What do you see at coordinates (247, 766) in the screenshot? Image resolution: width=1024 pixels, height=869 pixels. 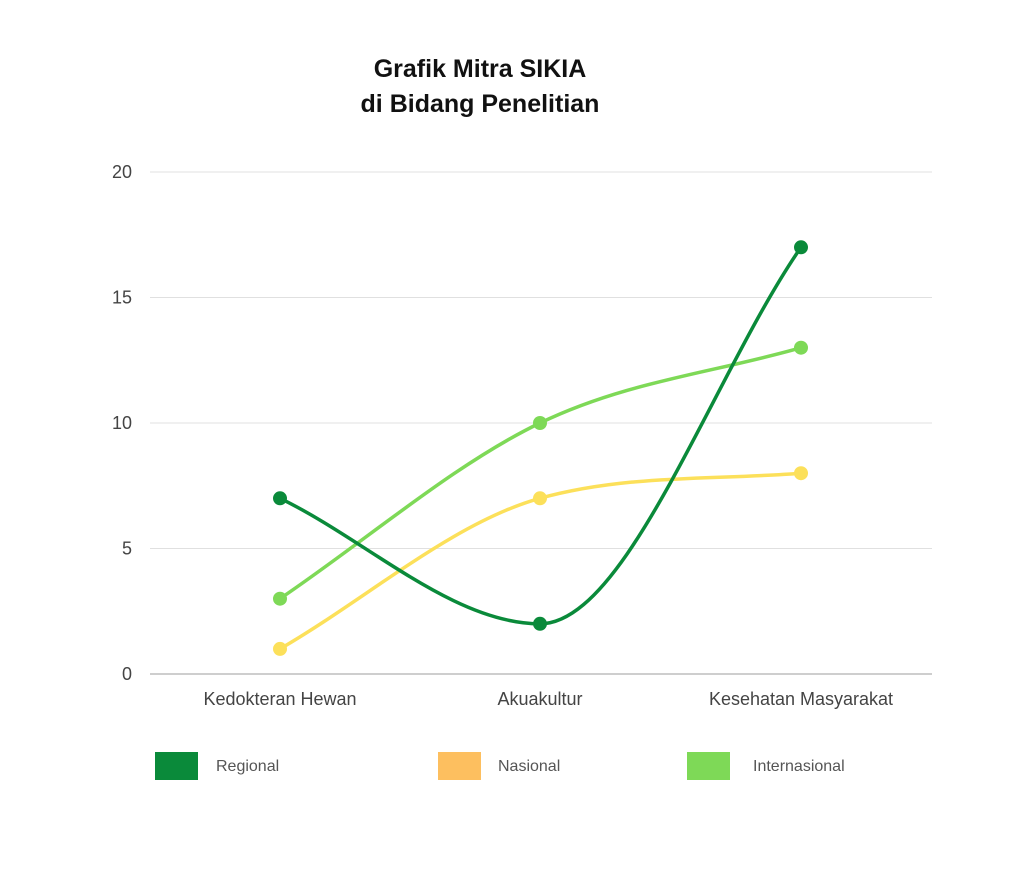 I see `legend-label-regional: Regional` at bounding box center [247, 766].